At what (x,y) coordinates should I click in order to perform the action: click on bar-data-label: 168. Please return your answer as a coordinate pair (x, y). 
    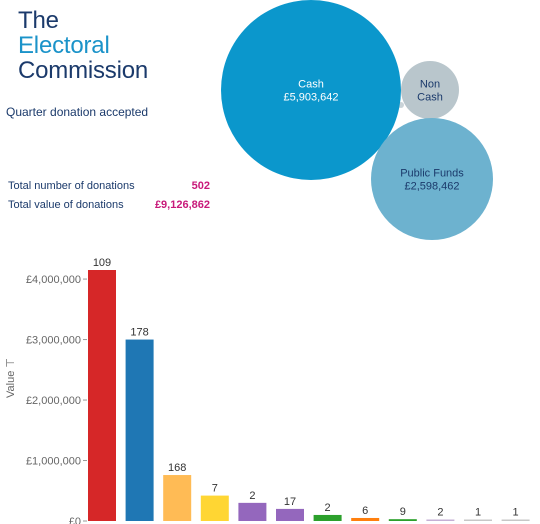
    Looking at the image, I should click on (177, 468).